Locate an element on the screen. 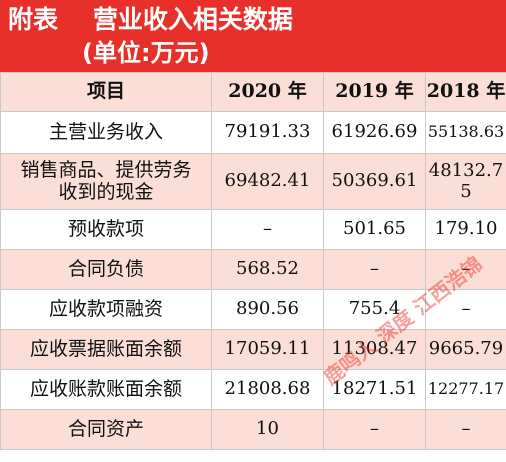 Image resolution: width=506 pixels, height=462 pixels. header-item: 项目 is located at coordinates (106, 92).